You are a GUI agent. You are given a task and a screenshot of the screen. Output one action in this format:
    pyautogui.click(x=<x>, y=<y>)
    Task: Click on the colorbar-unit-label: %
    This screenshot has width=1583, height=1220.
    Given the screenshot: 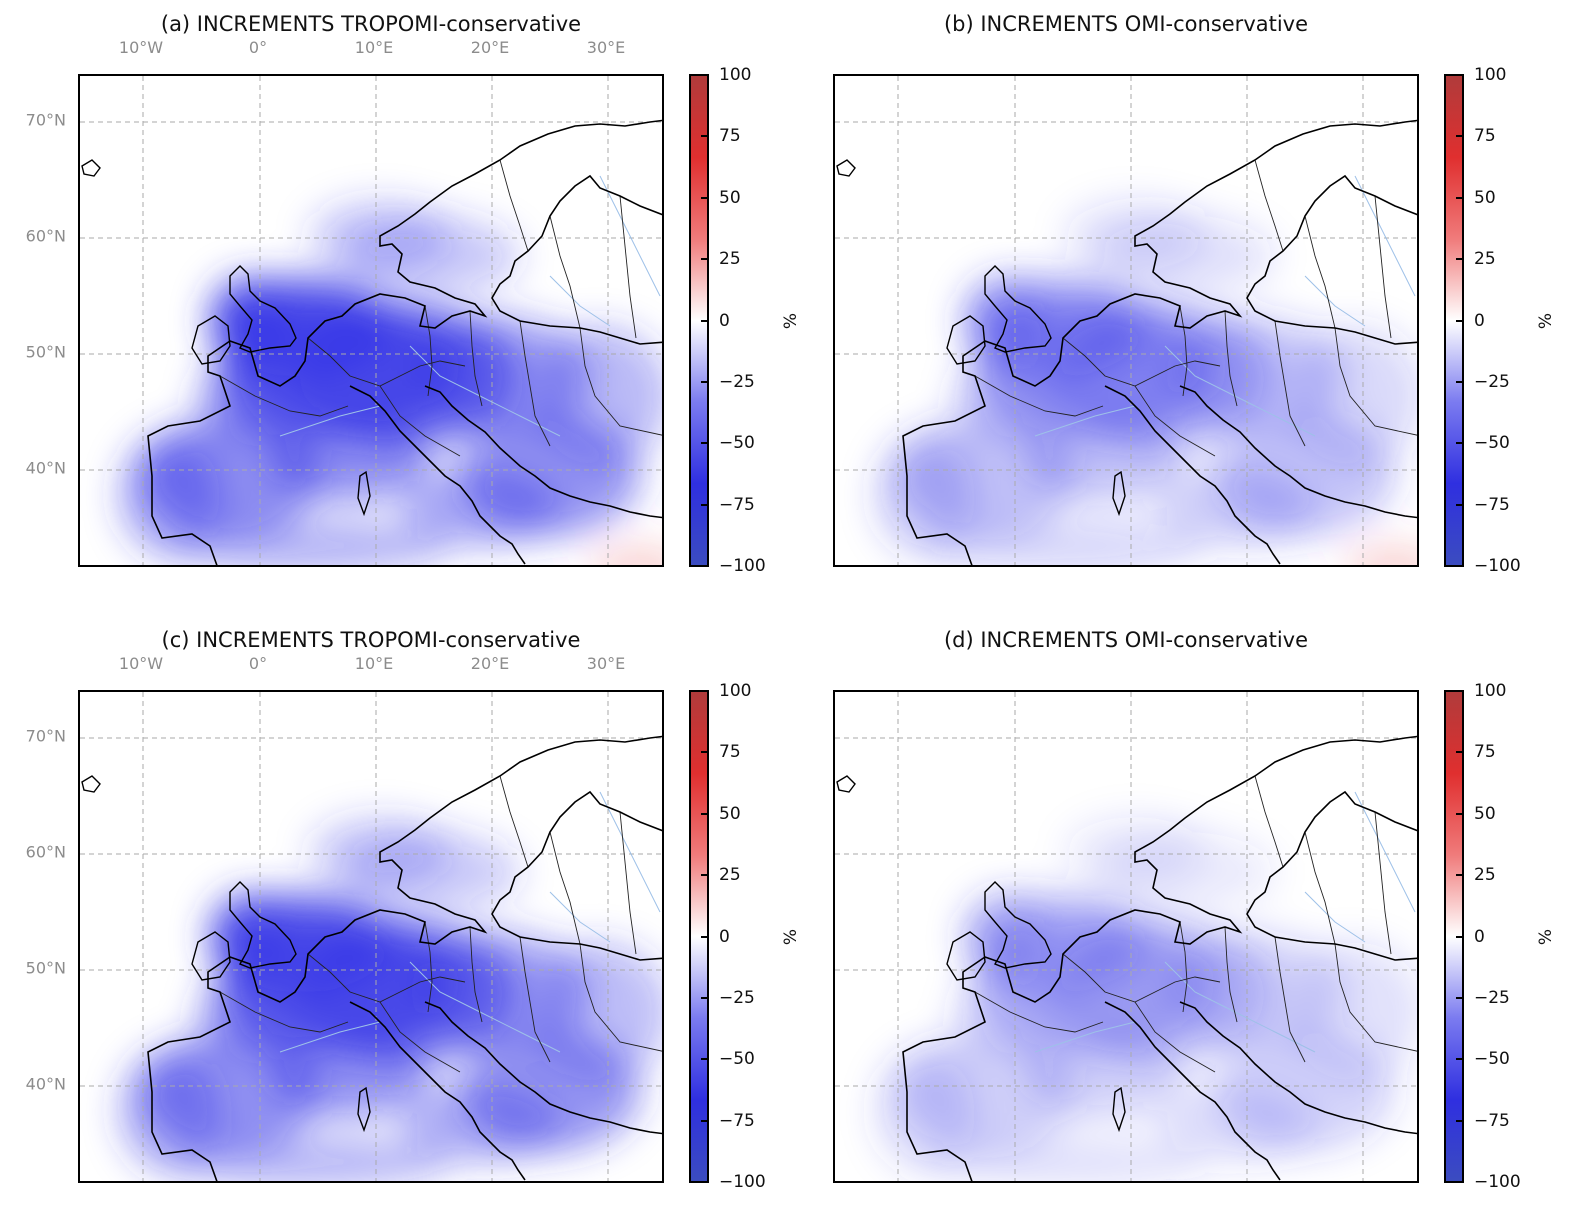 What is the action you would take?
    pyautogui.click(x=1546, y=936)
    